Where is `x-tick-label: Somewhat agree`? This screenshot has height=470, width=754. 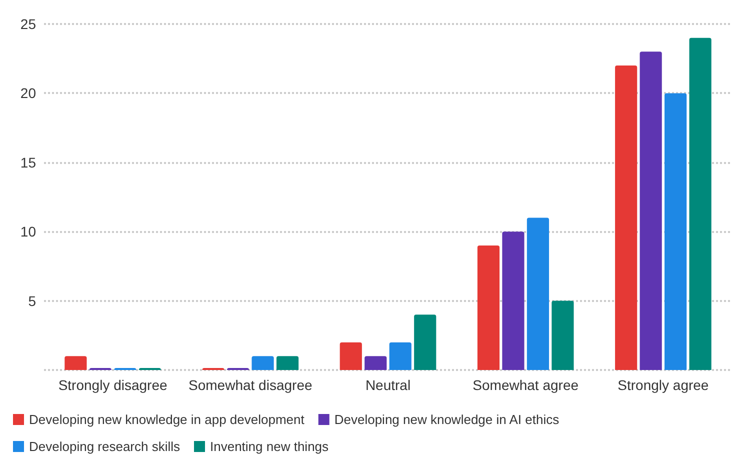 x-tick-label: Somewhat agree is located at coordinates (525, 385).